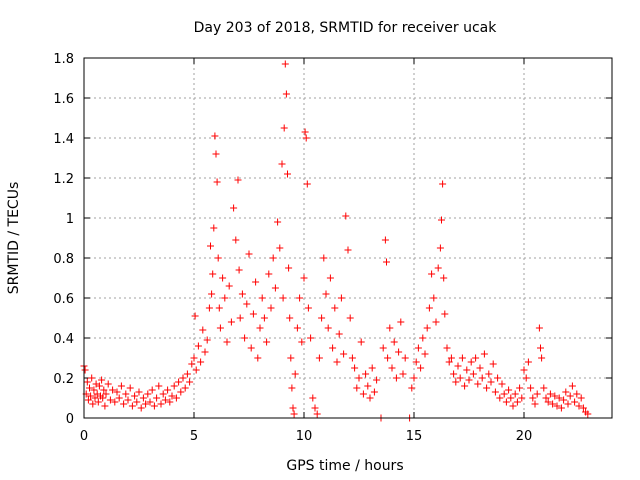 The image size is (640, 480). I want to click on x-tick-label: 15, so click(414, 436).